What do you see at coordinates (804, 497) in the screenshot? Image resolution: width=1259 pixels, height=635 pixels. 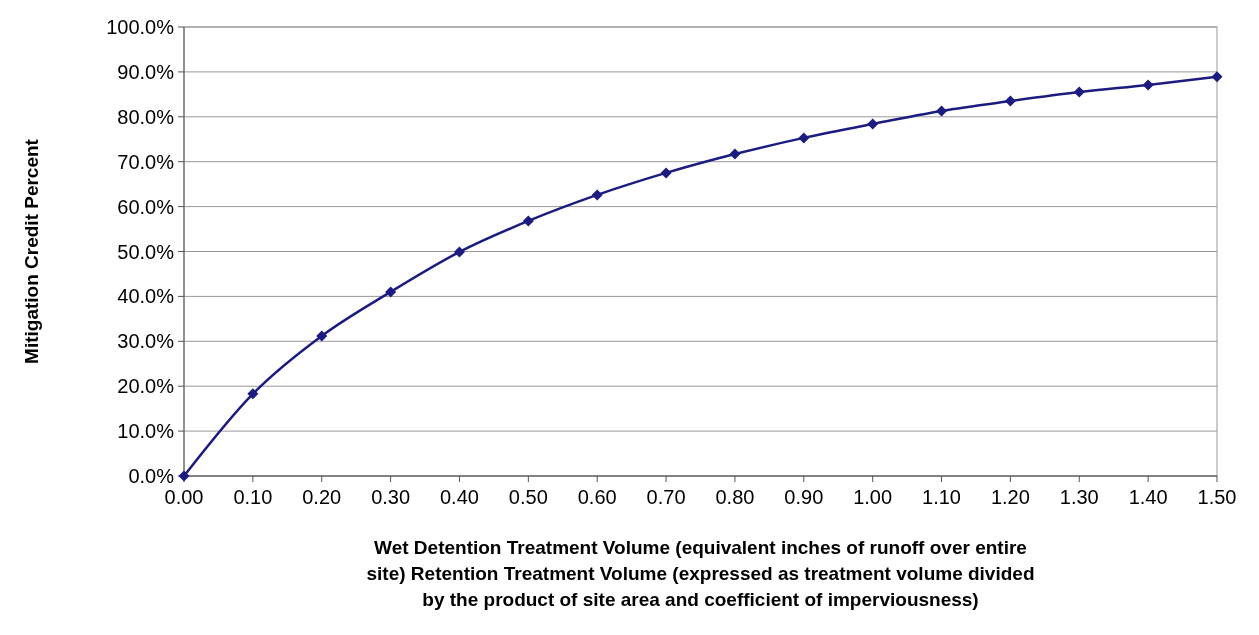 I see `x-tick-label: 0.90` at bounding box center [804, 497].